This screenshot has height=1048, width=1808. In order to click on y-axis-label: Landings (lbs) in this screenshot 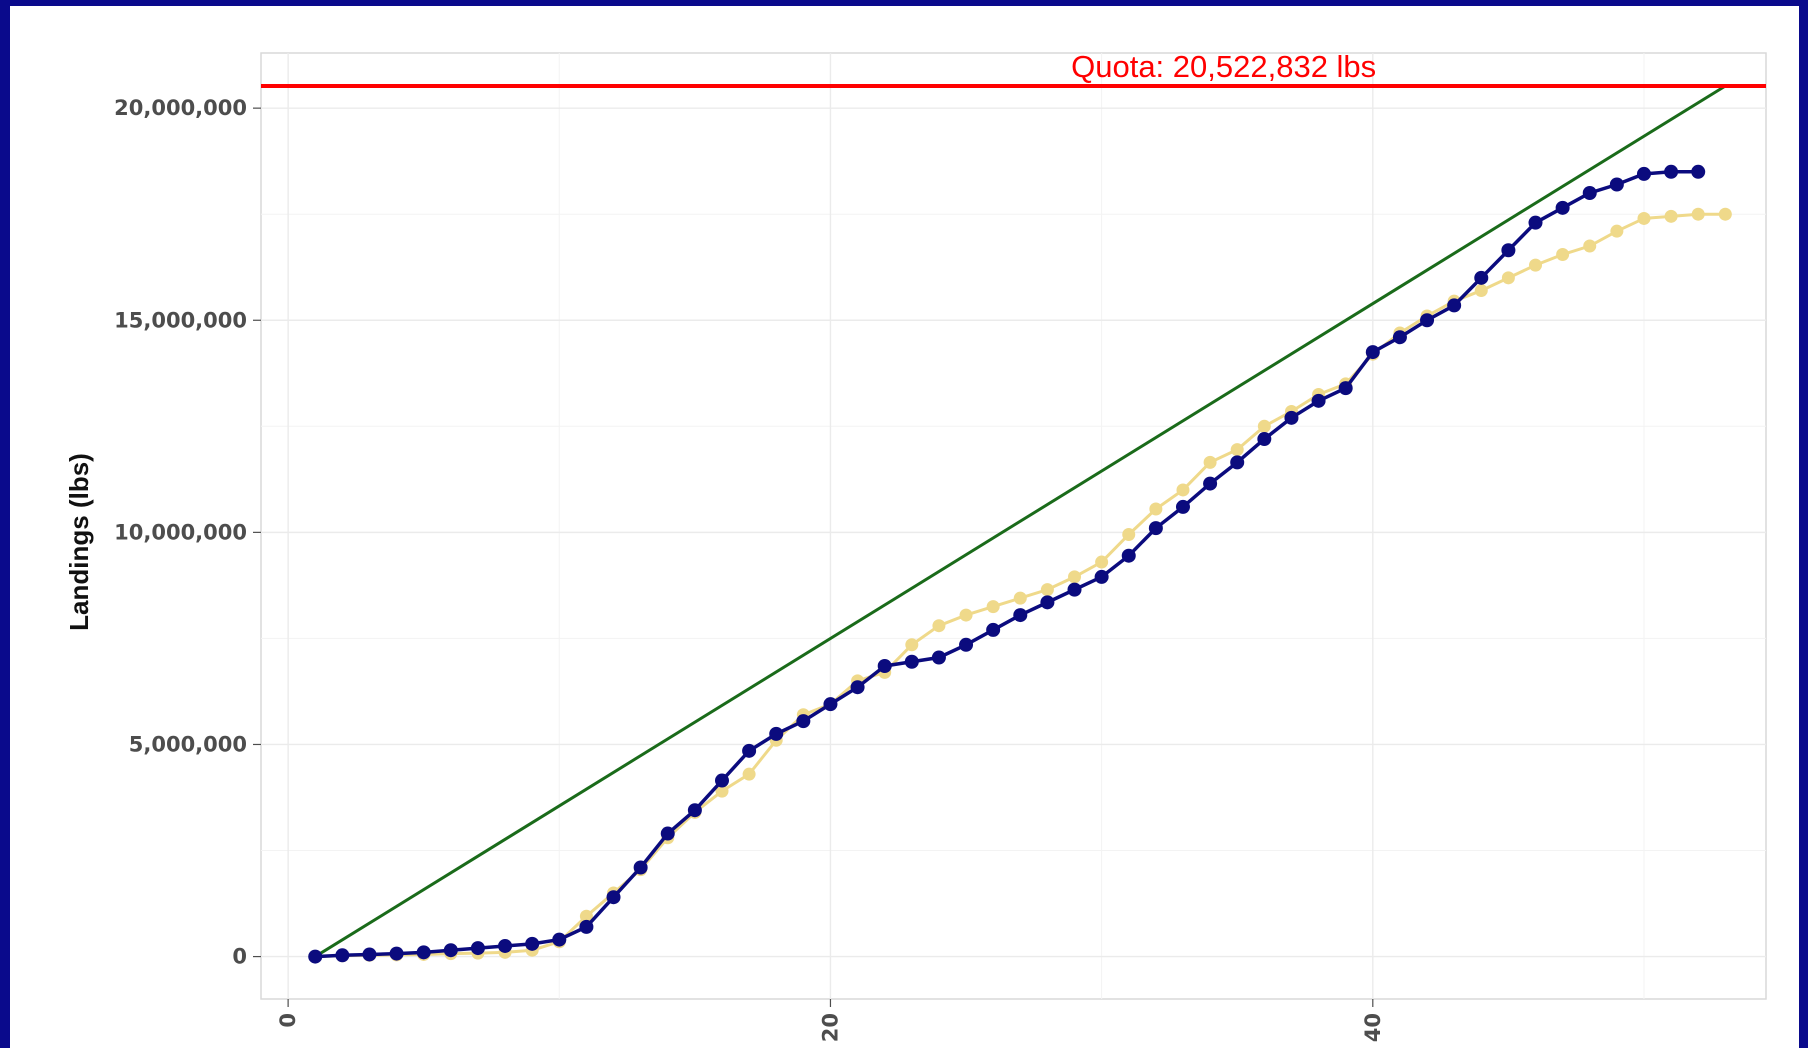, I will do `click(79, 542)`.